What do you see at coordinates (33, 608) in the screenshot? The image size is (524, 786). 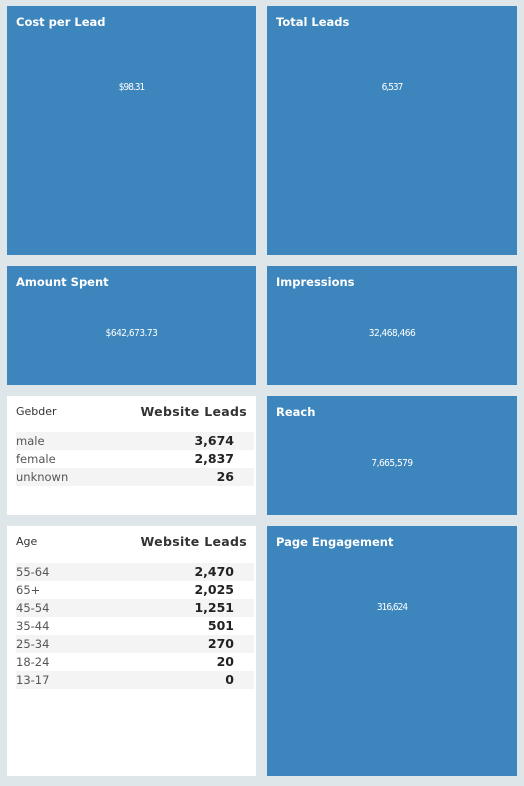 I see `row-label: 45-54` at bounding box center [33, 608].